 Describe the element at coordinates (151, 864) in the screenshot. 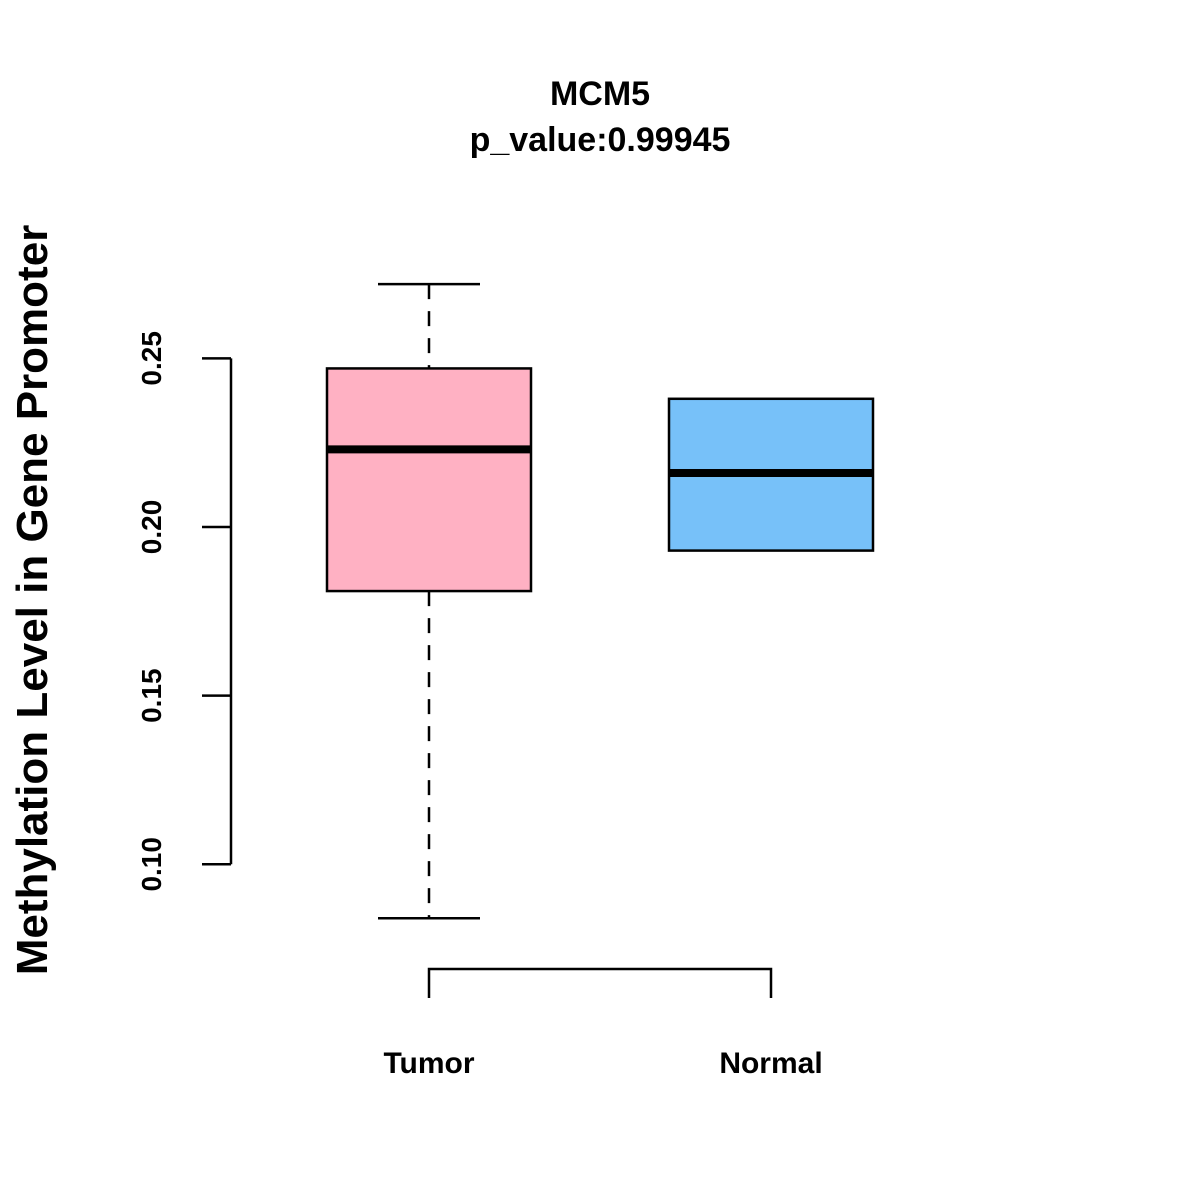

I see `y-tick-label-0: 0.10` at that location.